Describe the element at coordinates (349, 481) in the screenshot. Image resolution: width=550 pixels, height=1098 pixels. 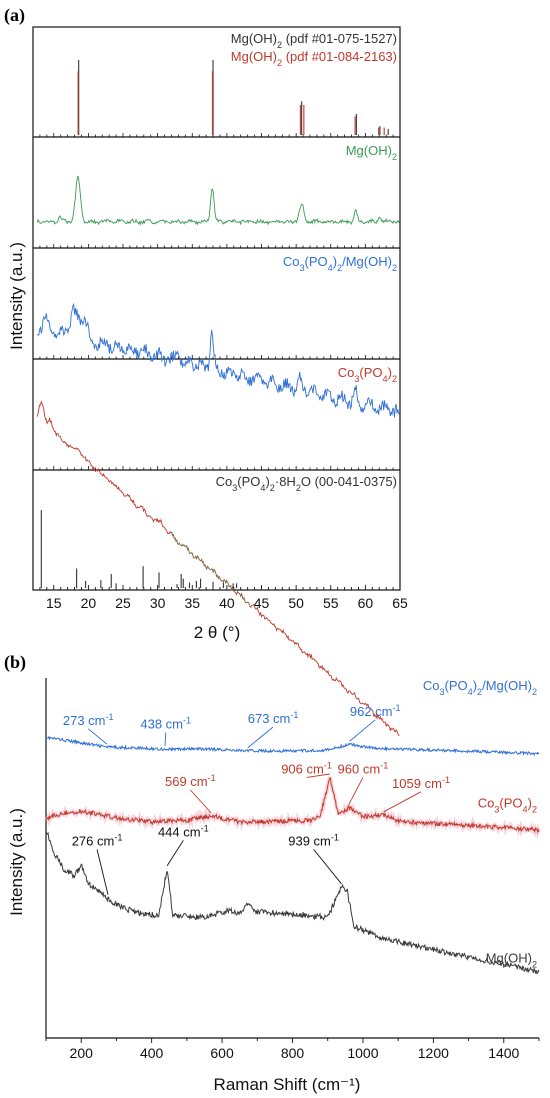
I see `reference-label-part: O (00-041-0375)` at that location.